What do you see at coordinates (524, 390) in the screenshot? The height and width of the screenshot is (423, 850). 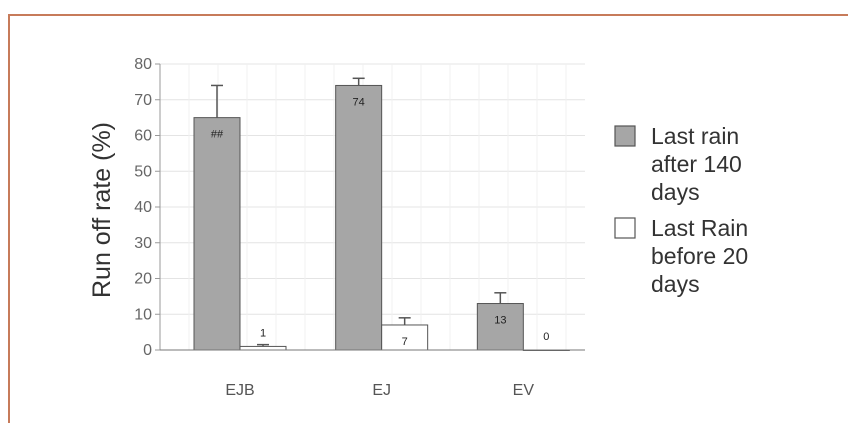 I see `x-tick-label: EV` at bounding box center [524, 390].